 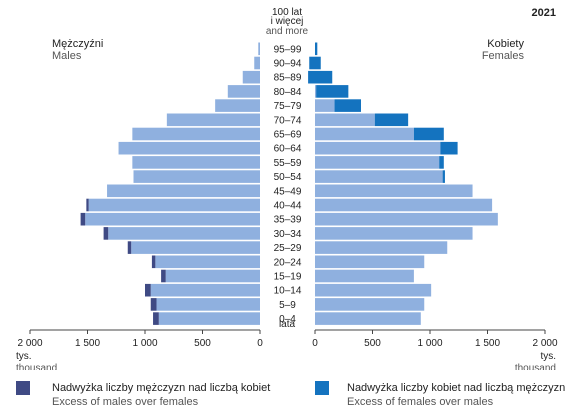 I want to click on x-tick-label-left-1500: 1 500, so click(x=87, y=343).